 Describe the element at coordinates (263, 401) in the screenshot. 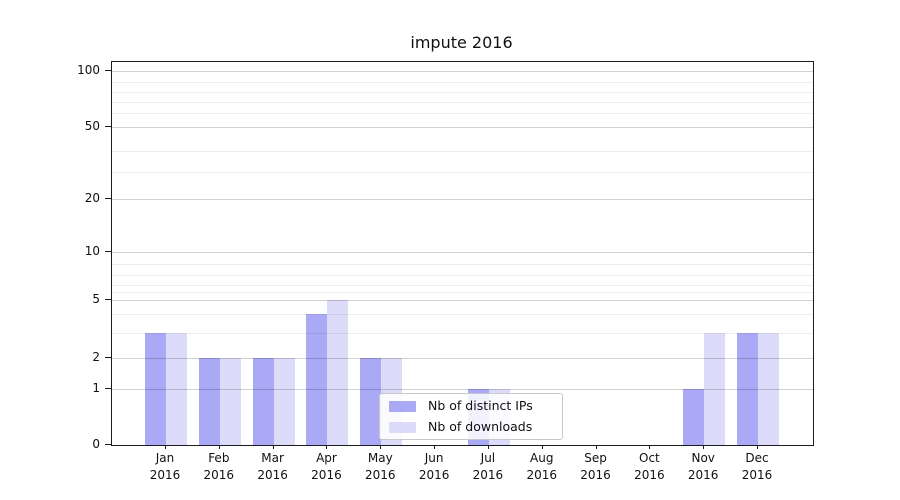

I see `bar-ips-mar` at that location.